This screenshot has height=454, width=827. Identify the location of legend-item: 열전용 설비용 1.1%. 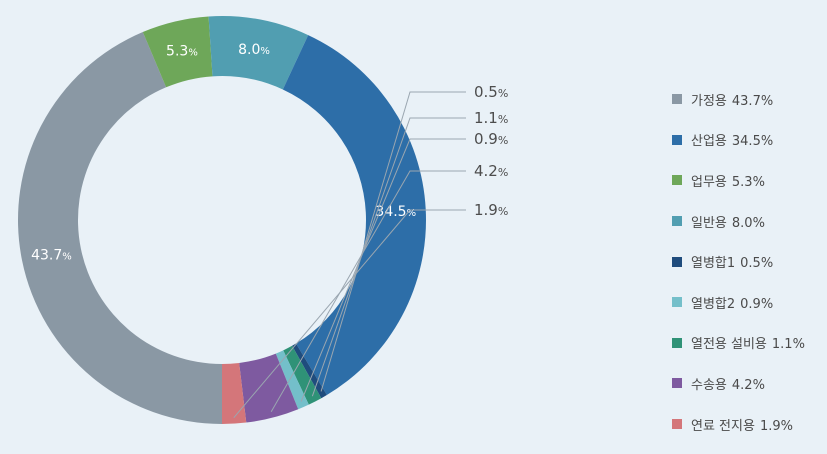
(738, 343).